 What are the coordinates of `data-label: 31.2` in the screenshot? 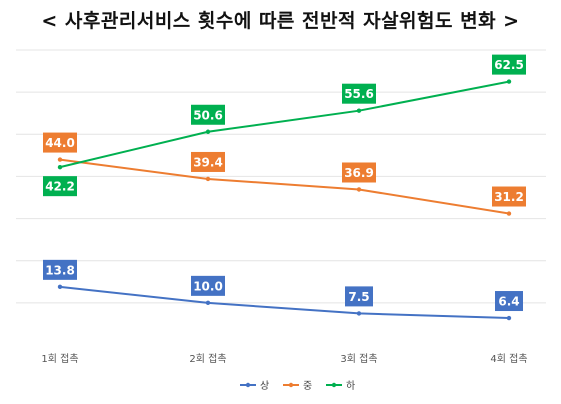 It's located at (509, 197).